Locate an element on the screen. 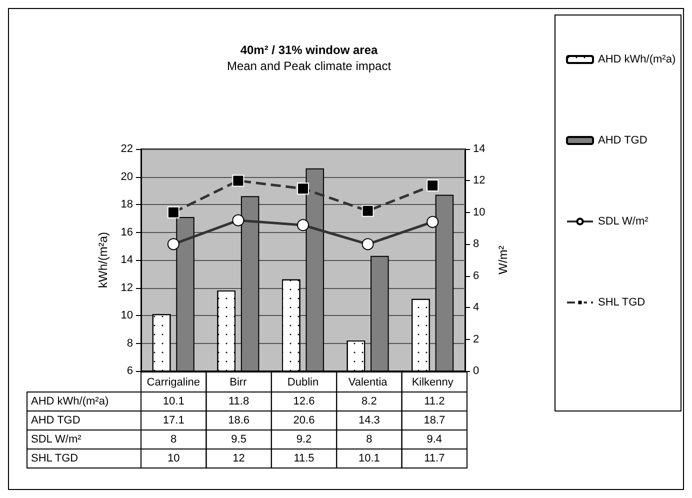 This screenshot has width=692, height=498. chart-subtitle: Mean and Peak climate impact is located at coordinates (309, 66).